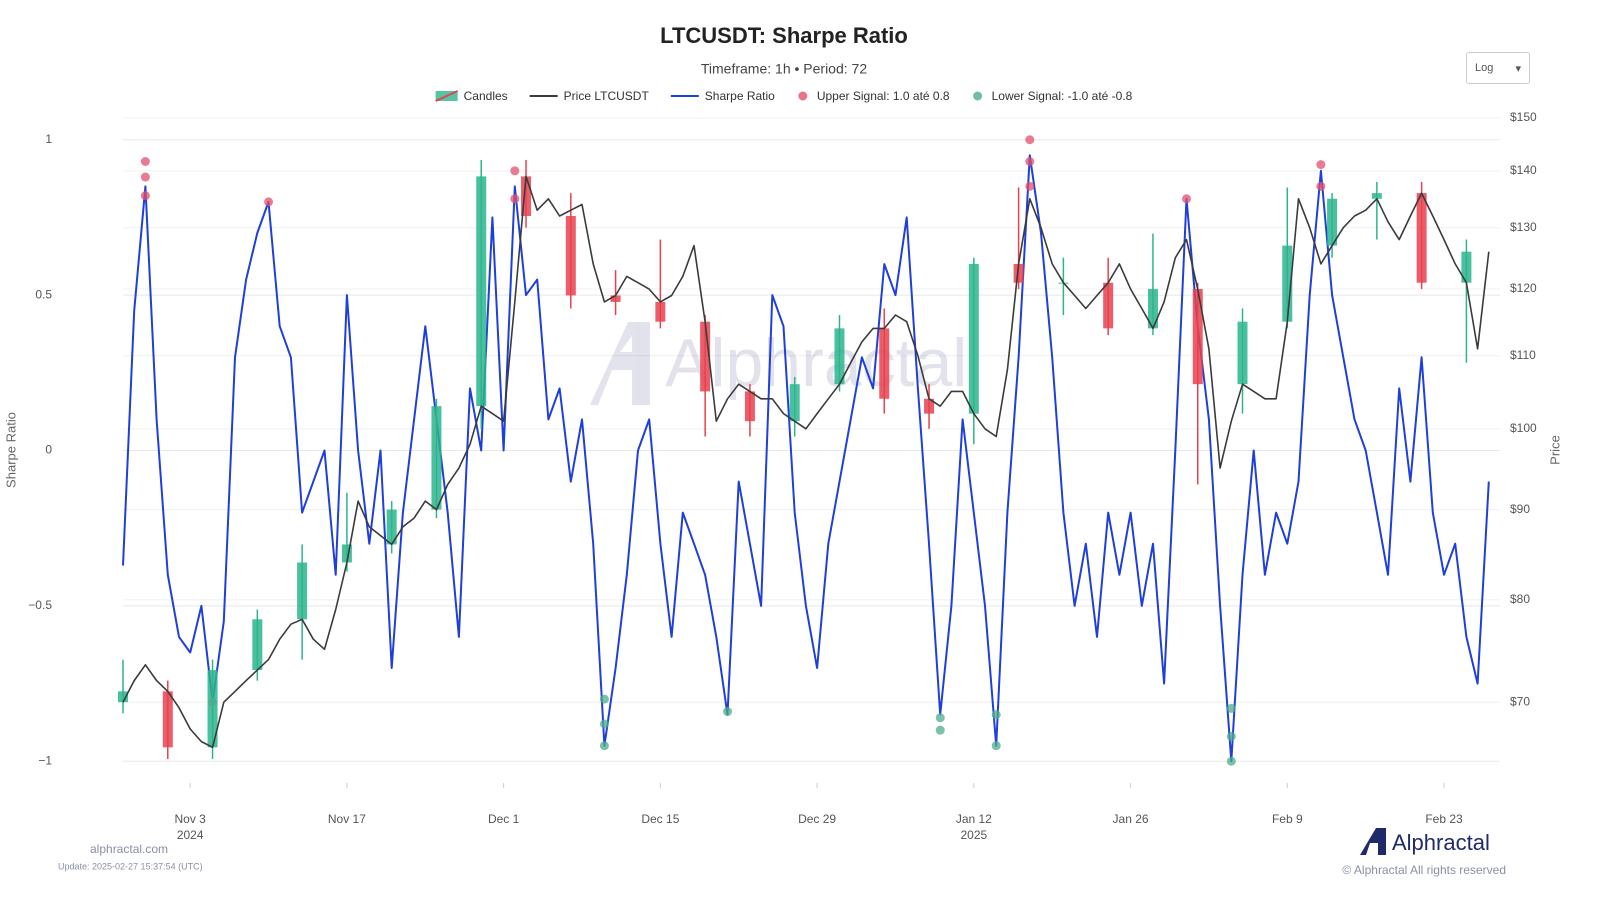 The image size is (1600, 905). I want to click on y2-tick-label: $130, so click(1523, 227).